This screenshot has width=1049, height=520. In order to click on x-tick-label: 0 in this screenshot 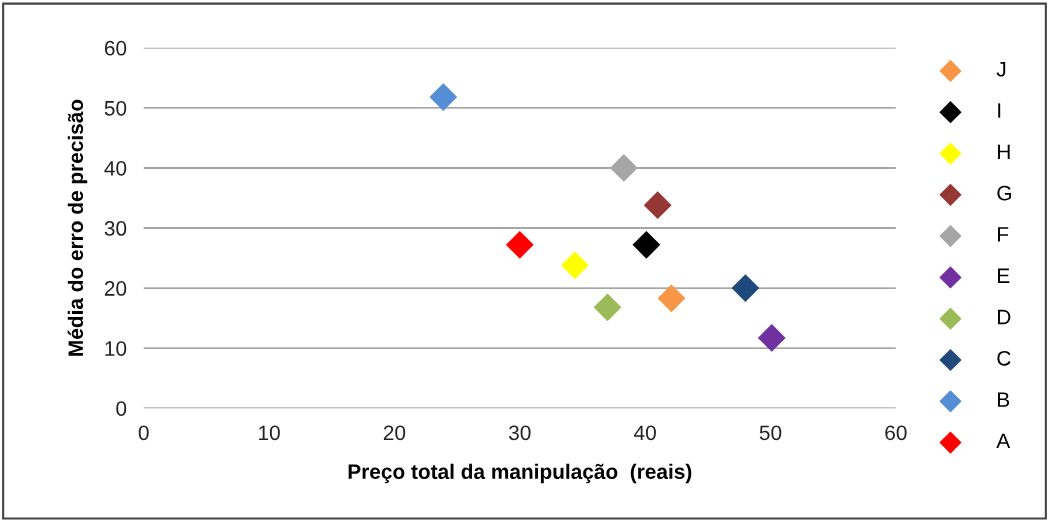, I will do `click(143, 433)`.